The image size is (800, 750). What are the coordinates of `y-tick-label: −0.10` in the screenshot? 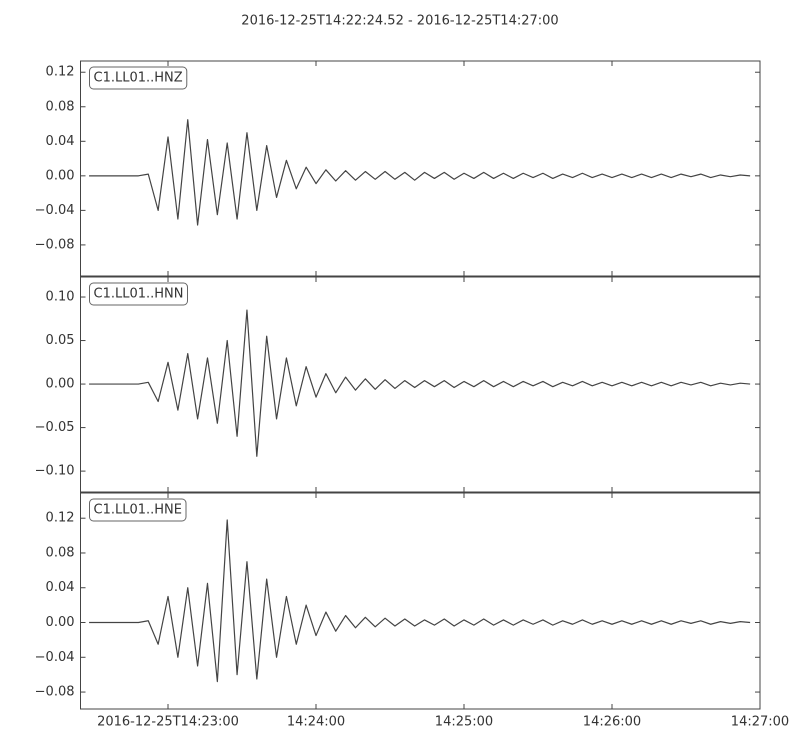 It's located at (55, 471).